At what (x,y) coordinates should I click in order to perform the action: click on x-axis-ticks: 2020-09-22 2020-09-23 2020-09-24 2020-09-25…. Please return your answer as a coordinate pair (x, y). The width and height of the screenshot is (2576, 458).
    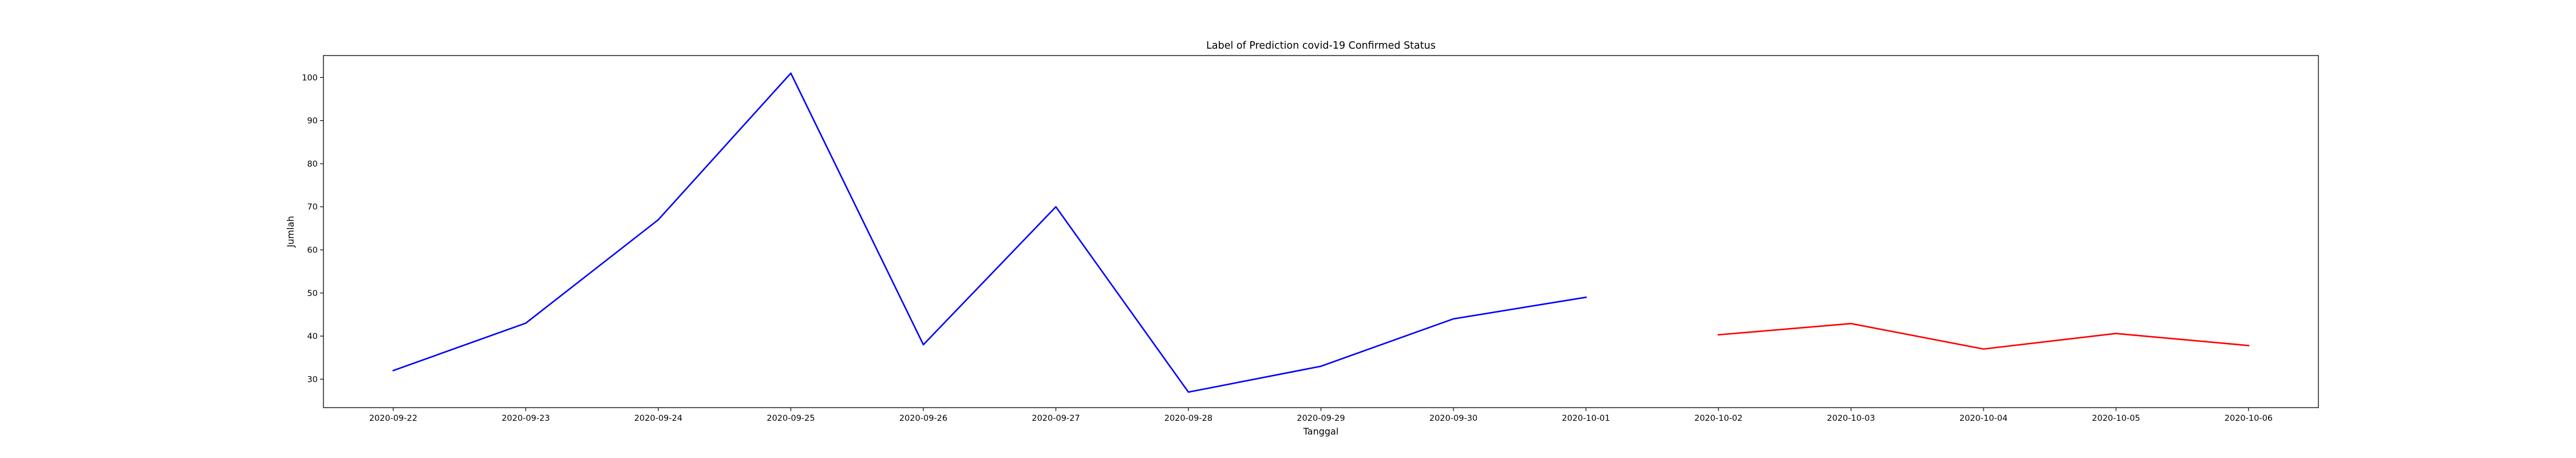
    Looking at the image, I should click on (1321, 416).